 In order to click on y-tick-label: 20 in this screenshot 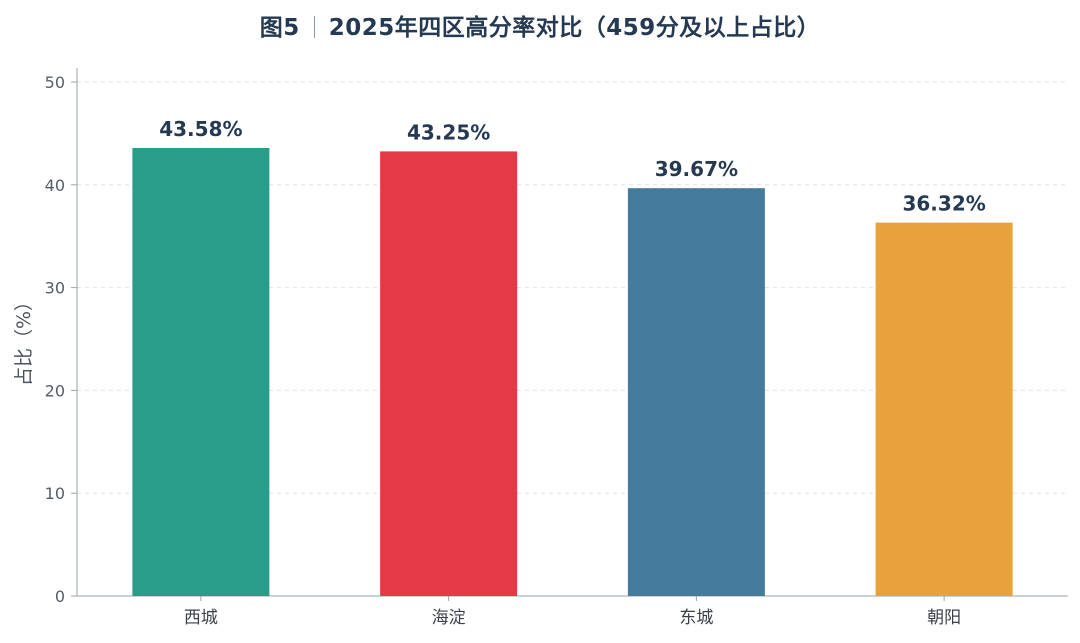, I will do `click(55, 390)`.